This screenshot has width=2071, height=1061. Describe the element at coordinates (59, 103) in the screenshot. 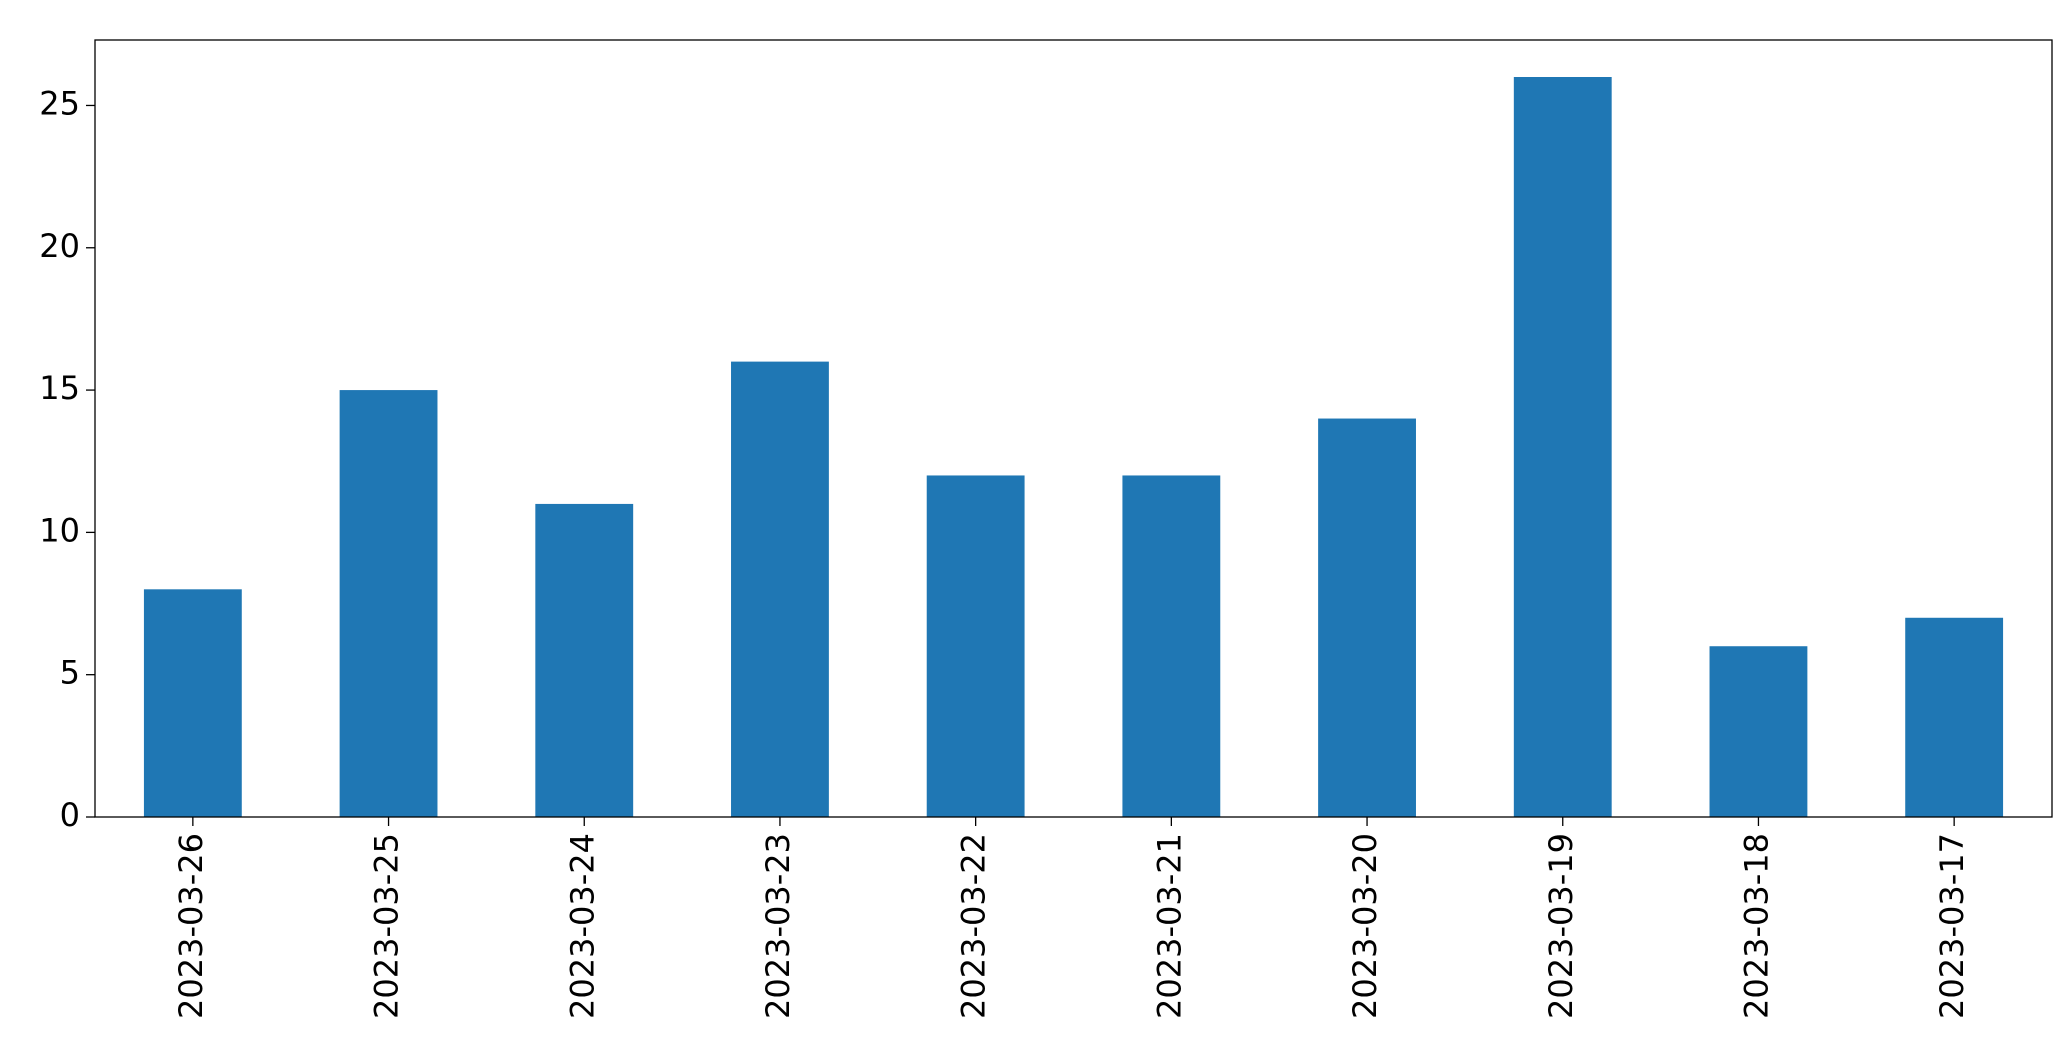

I see `y-tick-label: 25` at that location.